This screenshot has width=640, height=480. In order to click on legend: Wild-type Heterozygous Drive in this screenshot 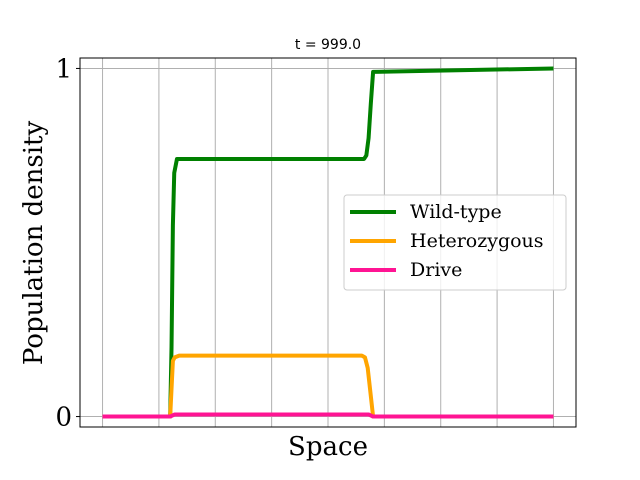, I will do `click(455, 242)`.